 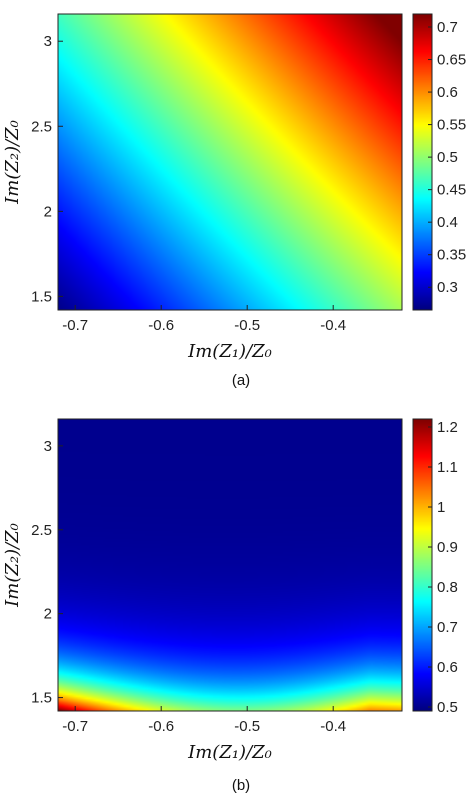 I want to click on colorbar-tick-label: 1.1, so click(x=447, y=467).